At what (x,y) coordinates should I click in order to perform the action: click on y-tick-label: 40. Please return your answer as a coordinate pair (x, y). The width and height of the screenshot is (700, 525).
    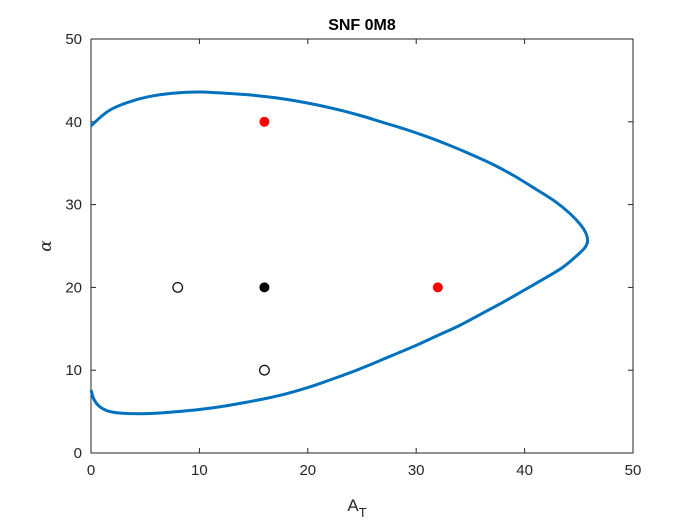
    Looking at the image, I should click on (73, 122).